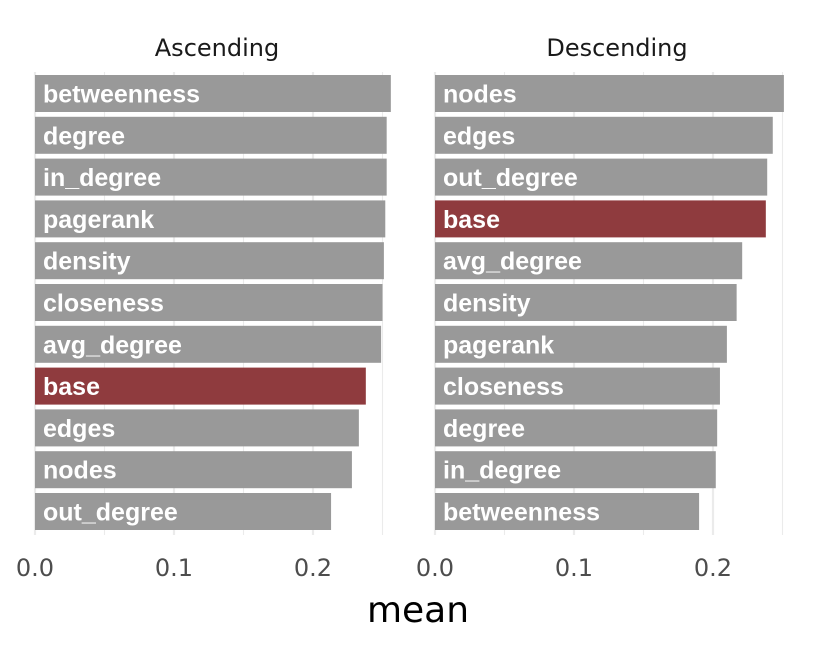 This screenshot has height=666, width=830. Describe the element at coordinates (211, 135) in the screenshot. I see `bar-ascending-degree` at that location.